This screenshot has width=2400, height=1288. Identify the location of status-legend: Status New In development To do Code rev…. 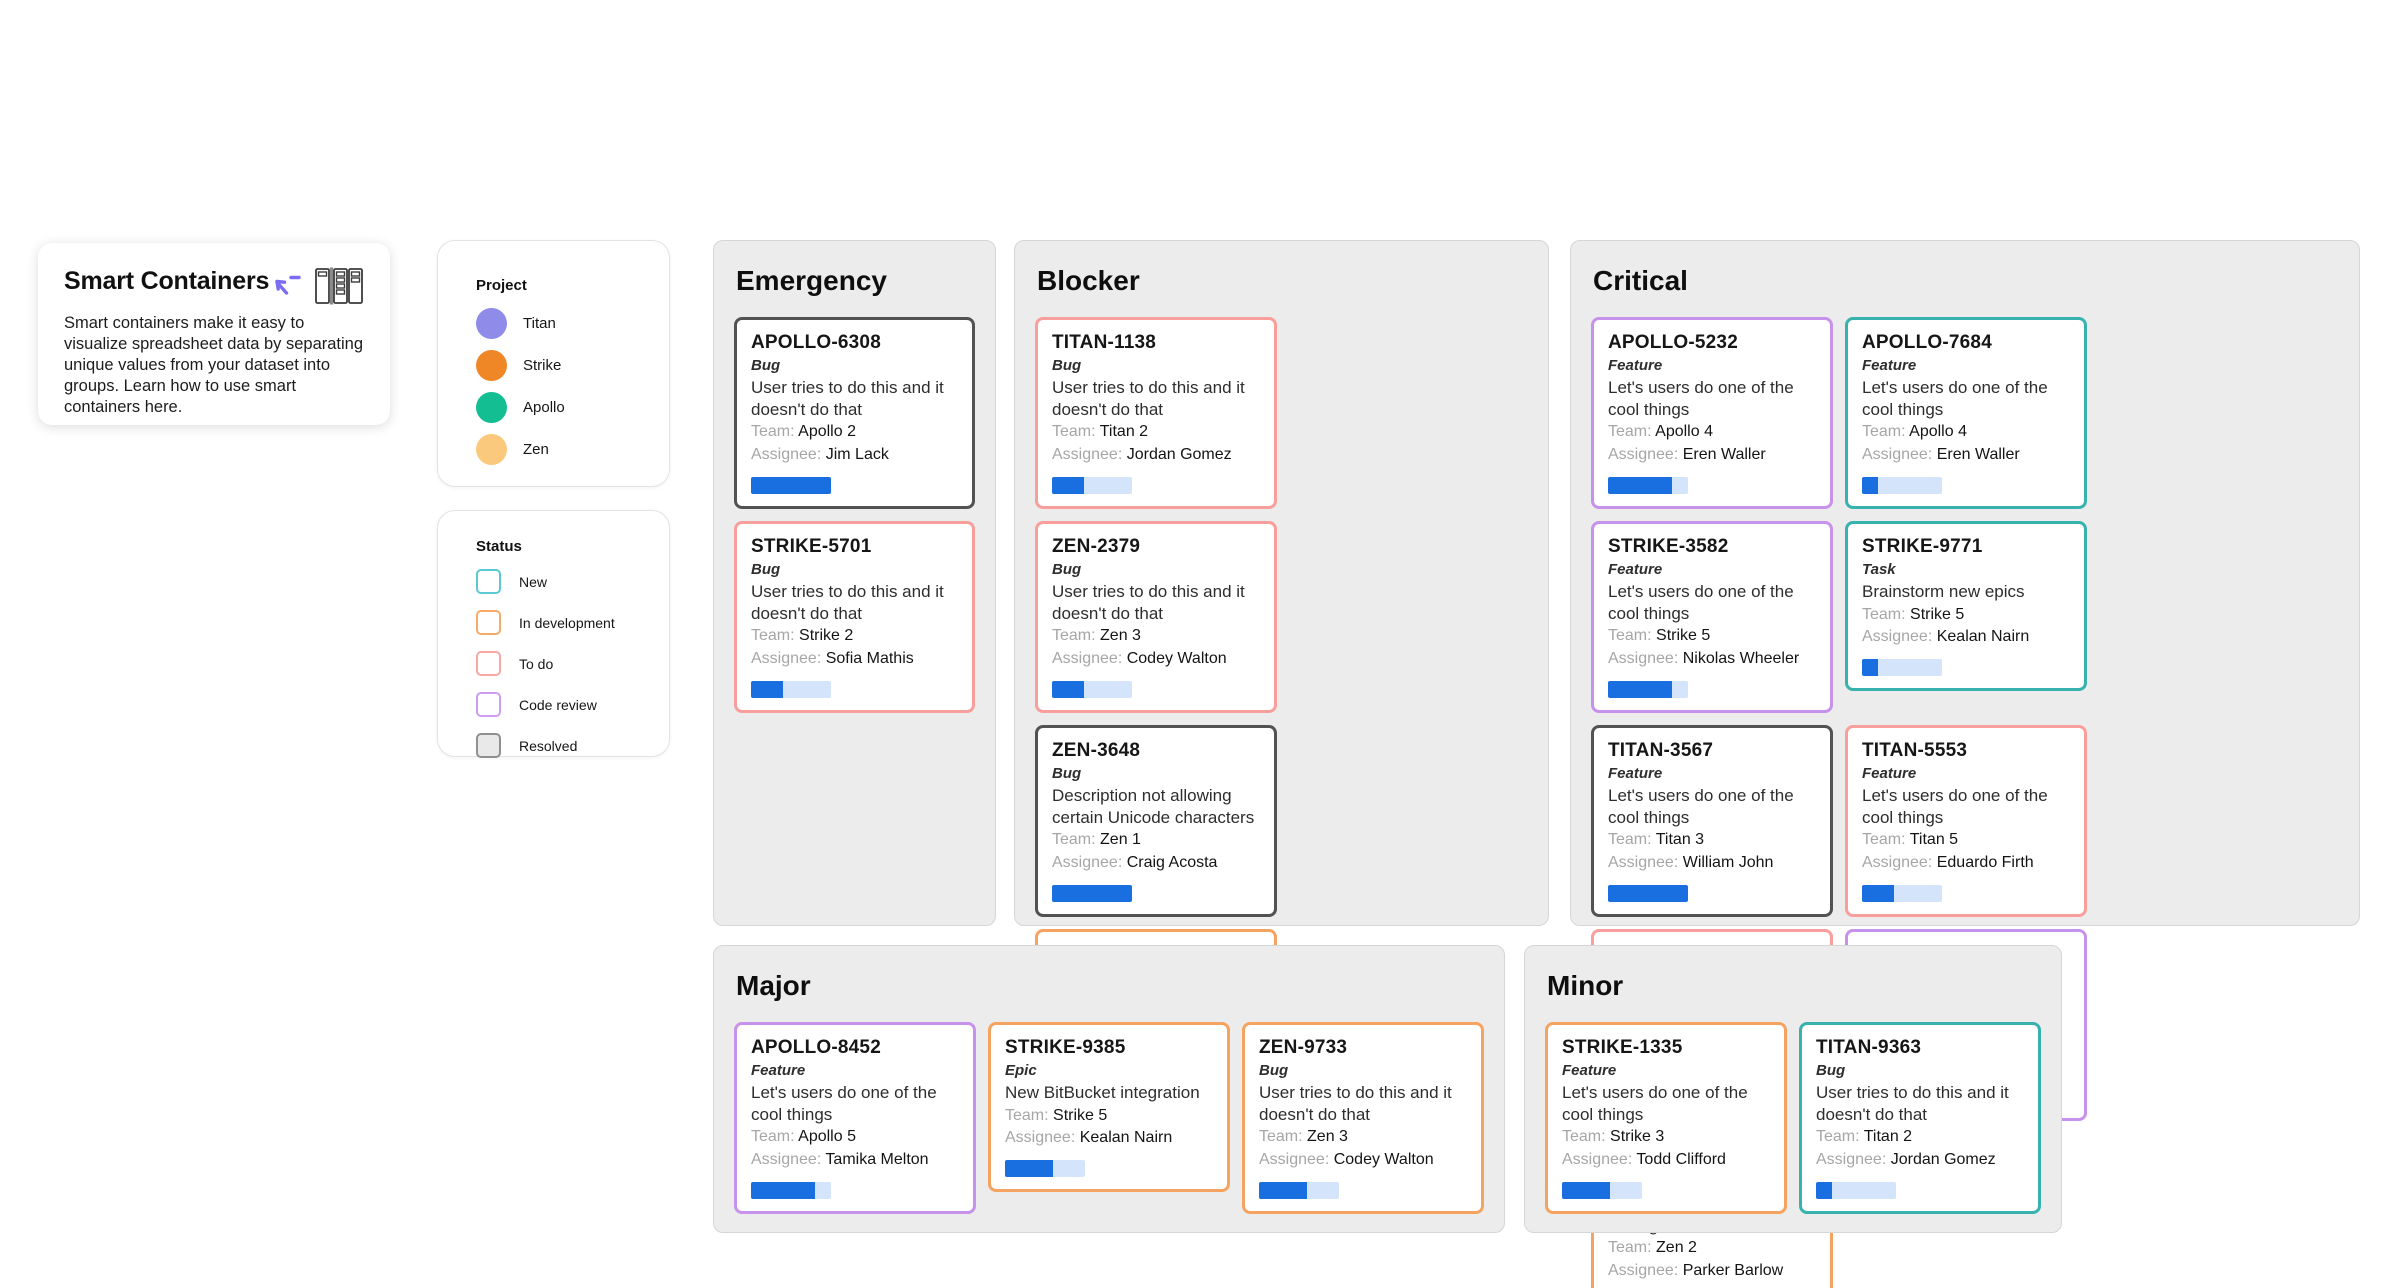
(553, 634).